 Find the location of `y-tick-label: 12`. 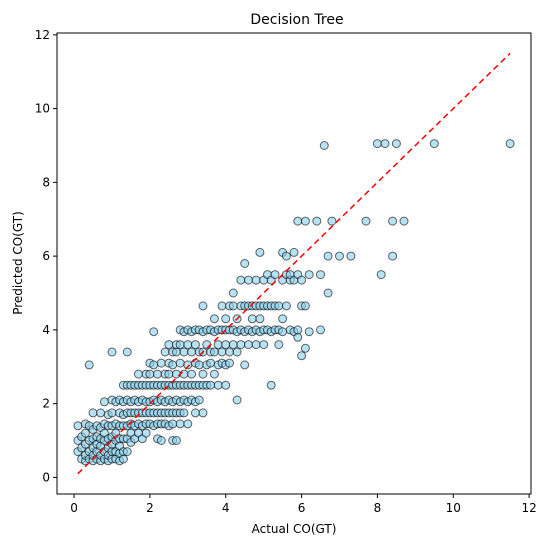

y-tick-label: 12 is located at coordinates (42, 35).